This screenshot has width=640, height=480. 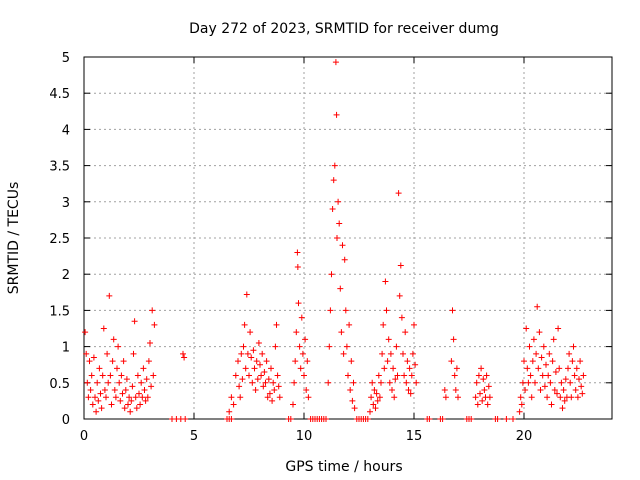 I want to click on x-tick-label: 15, so click(x=414, y=436).